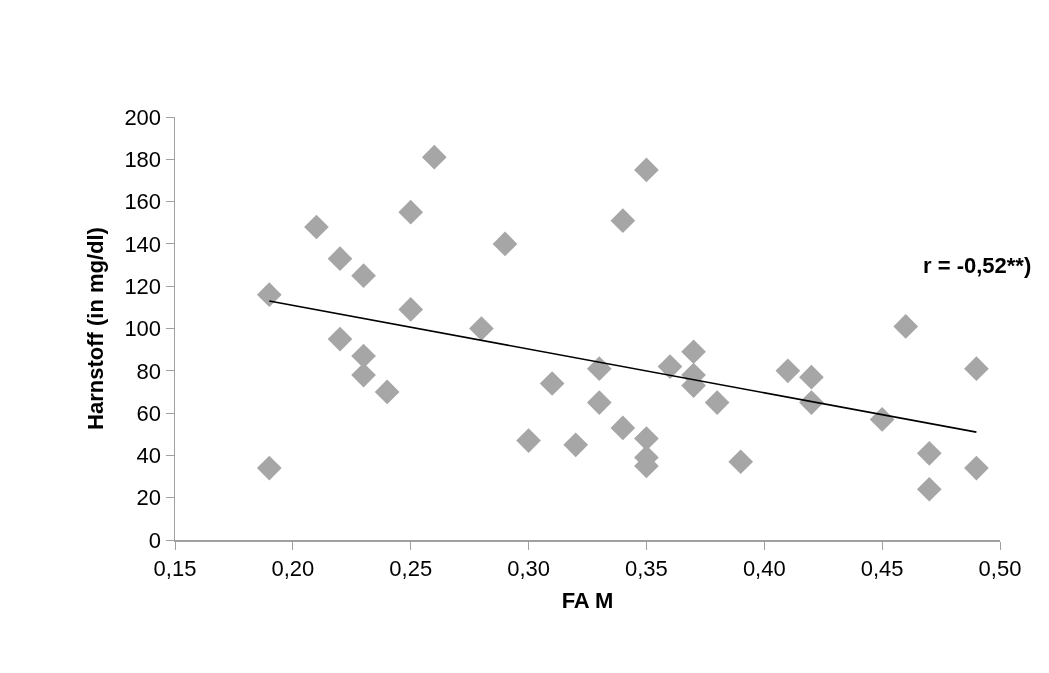 This screenshot has width=1049, height=673. What do you see at coordinates (1000, 568) in the screenshot?
I see `x-tick-label: 0,50` at bounding box center [1000, 568].